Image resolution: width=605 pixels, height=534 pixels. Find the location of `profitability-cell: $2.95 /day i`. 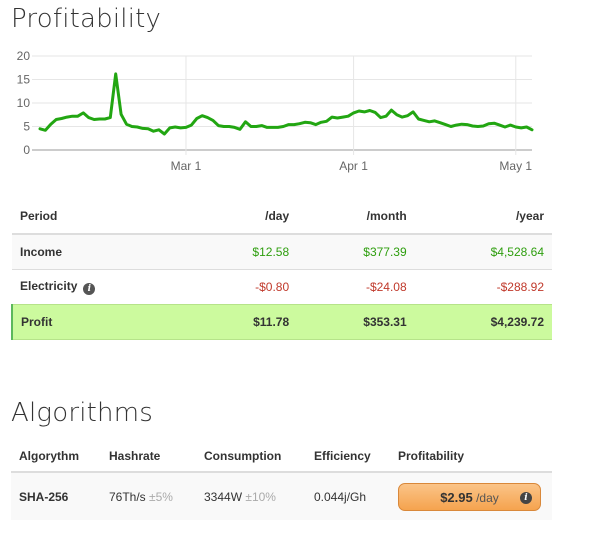

profitability-cell: $2.95 /day i is located at coordinates (471, 496).